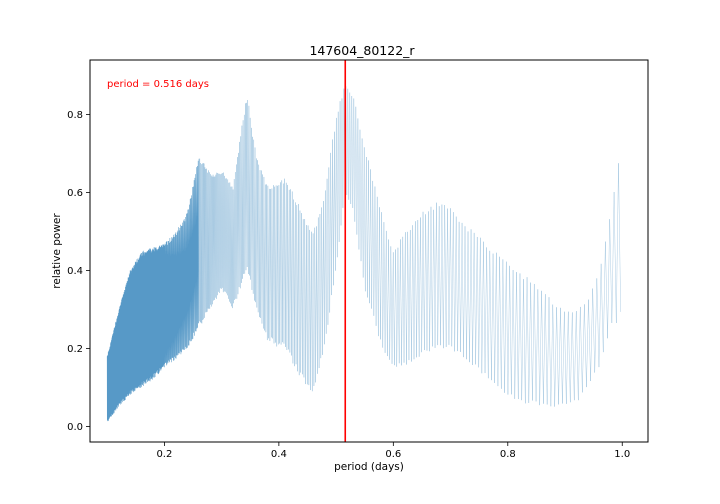 The height and width of the screenshot is (504, 720). Describe the element at coordinates (75, 271) in the screenshot. I see `y-tick-label: 0.4` at that location.